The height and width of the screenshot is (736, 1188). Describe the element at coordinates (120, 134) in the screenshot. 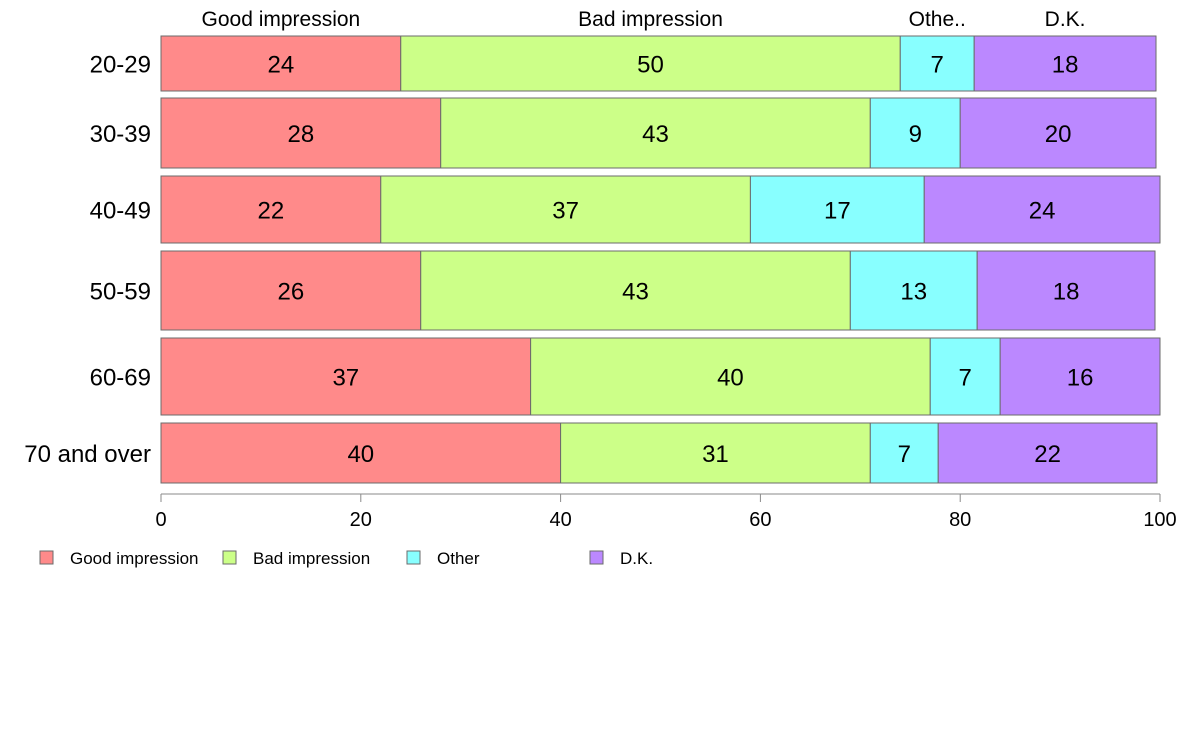

I see `y-tick-label: 30-39` at that location.